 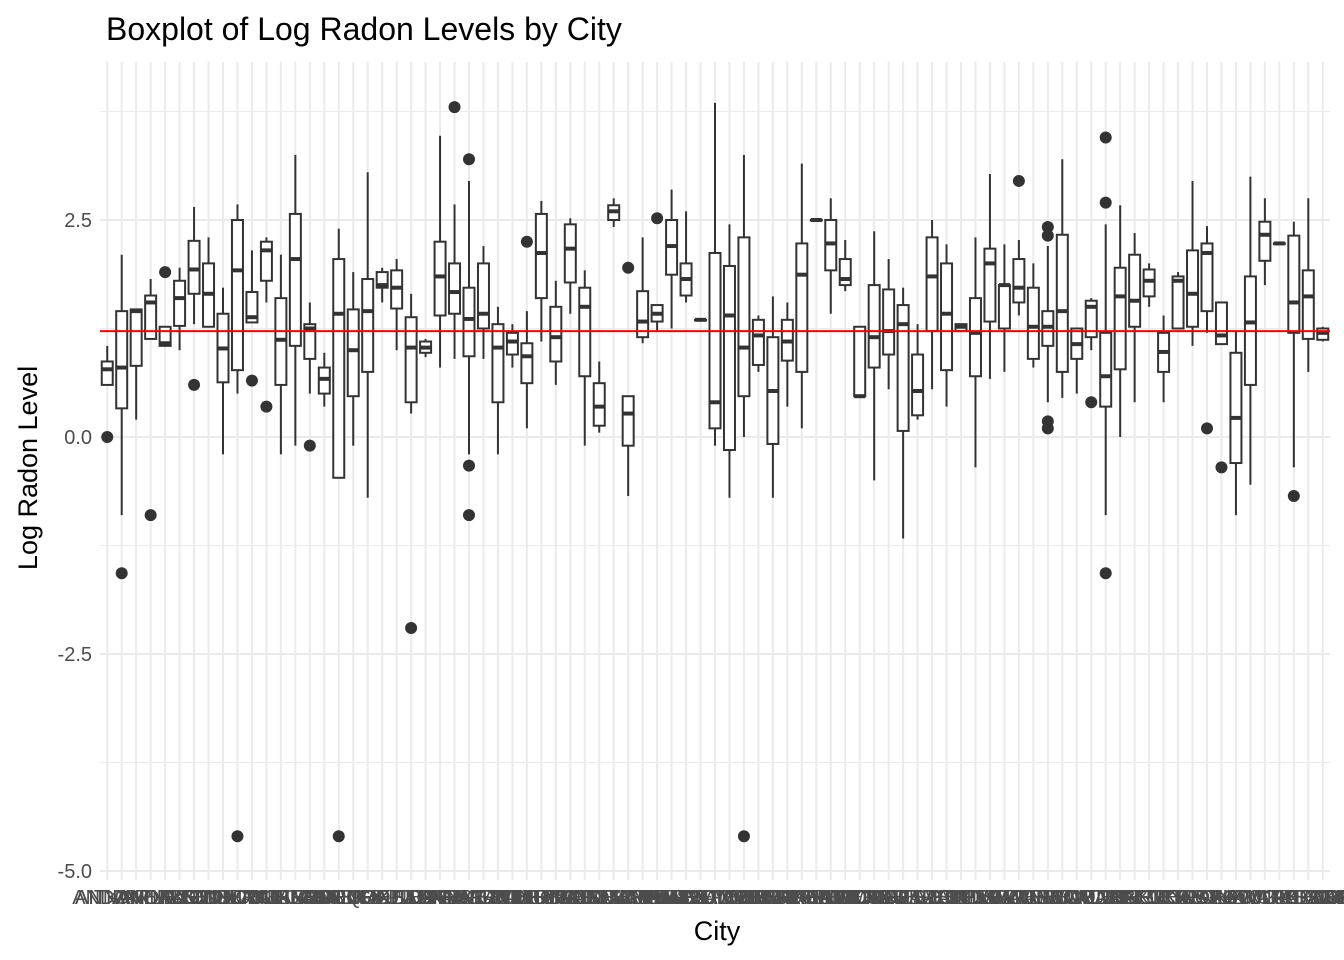 What do you see at coordinates (831, 898) in the screenshot?
I see `x-tick-label: PLYMOUTH` at bounding box center [831, 898].